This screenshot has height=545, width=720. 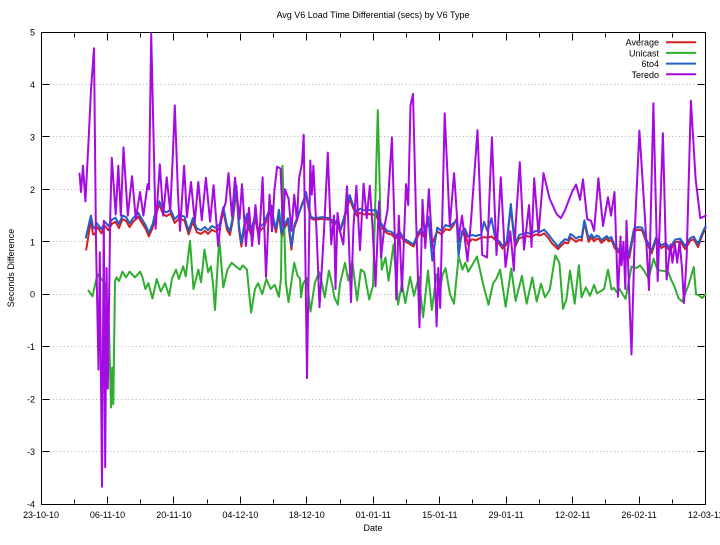 I want to click on svg-text: 0, so click(x=32, y=295).